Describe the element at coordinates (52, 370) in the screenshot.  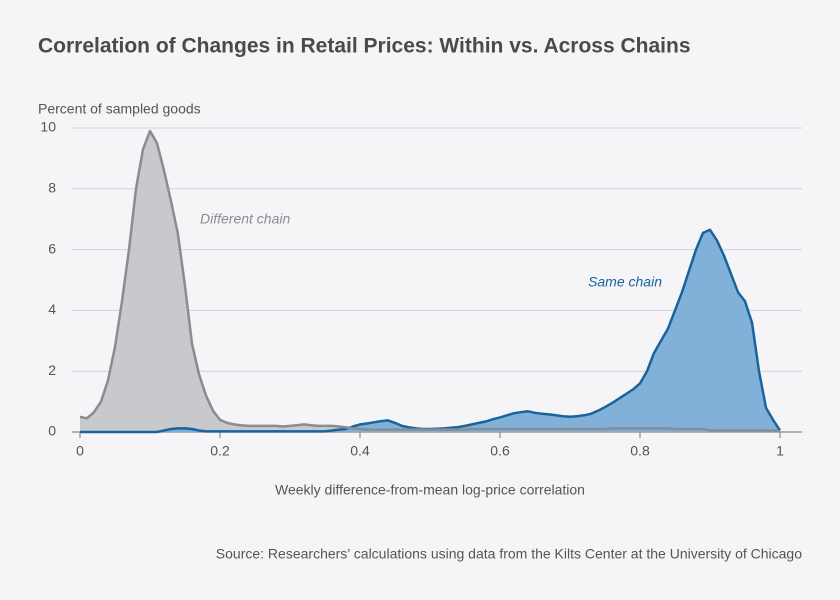
I see `y-tick-label: 2` at that location.